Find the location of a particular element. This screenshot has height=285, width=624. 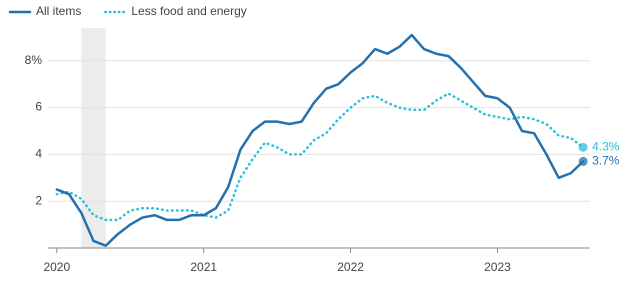

legend-label: Less food and energy is located at coordinates (188, 11).